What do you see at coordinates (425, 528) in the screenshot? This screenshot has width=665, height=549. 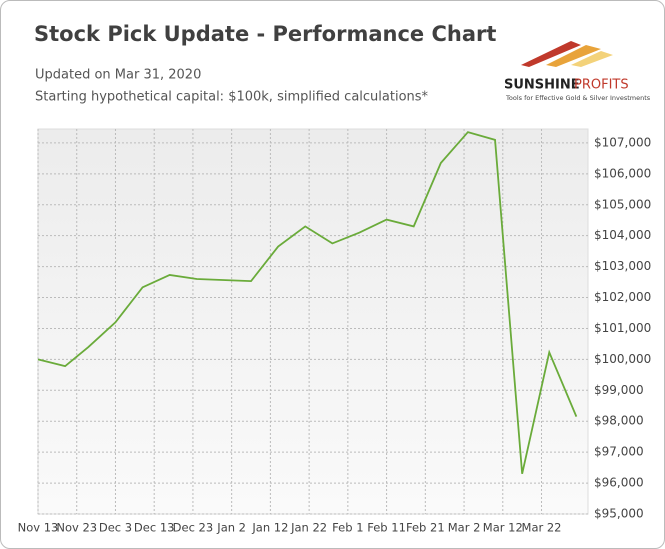 I see `x-tick-label: Feb 21` at bounding box center [425, 528].